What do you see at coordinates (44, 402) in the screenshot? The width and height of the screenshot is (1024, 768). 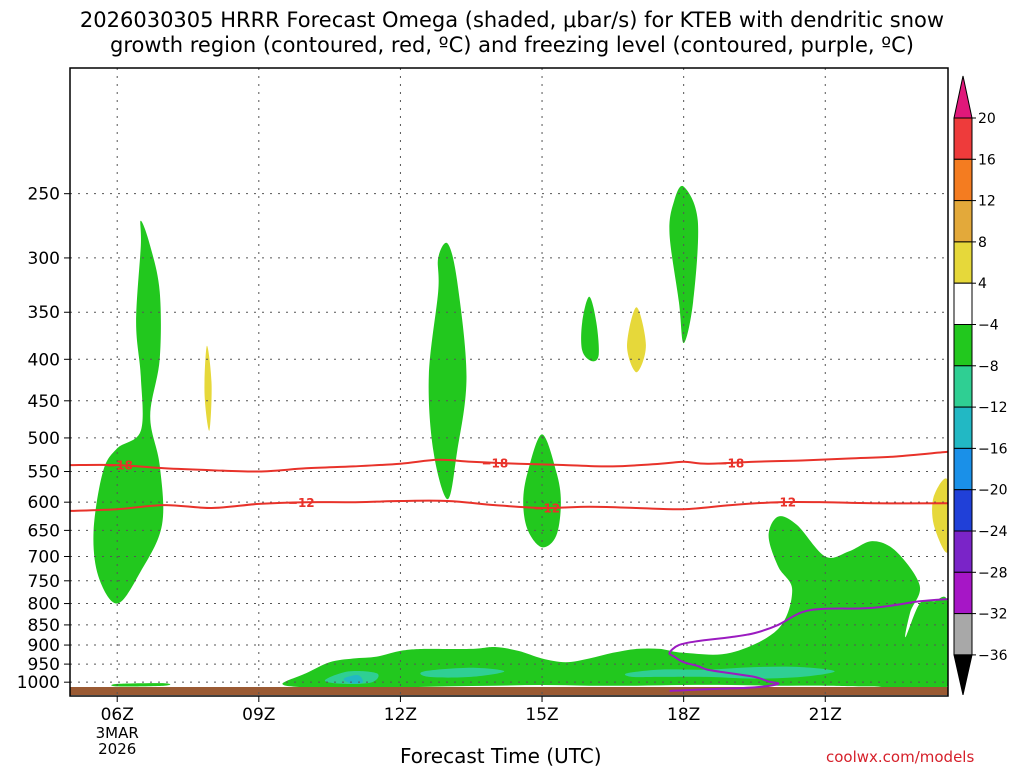 I see `ytick-label-450: 450` at bounding box center [44, 402].